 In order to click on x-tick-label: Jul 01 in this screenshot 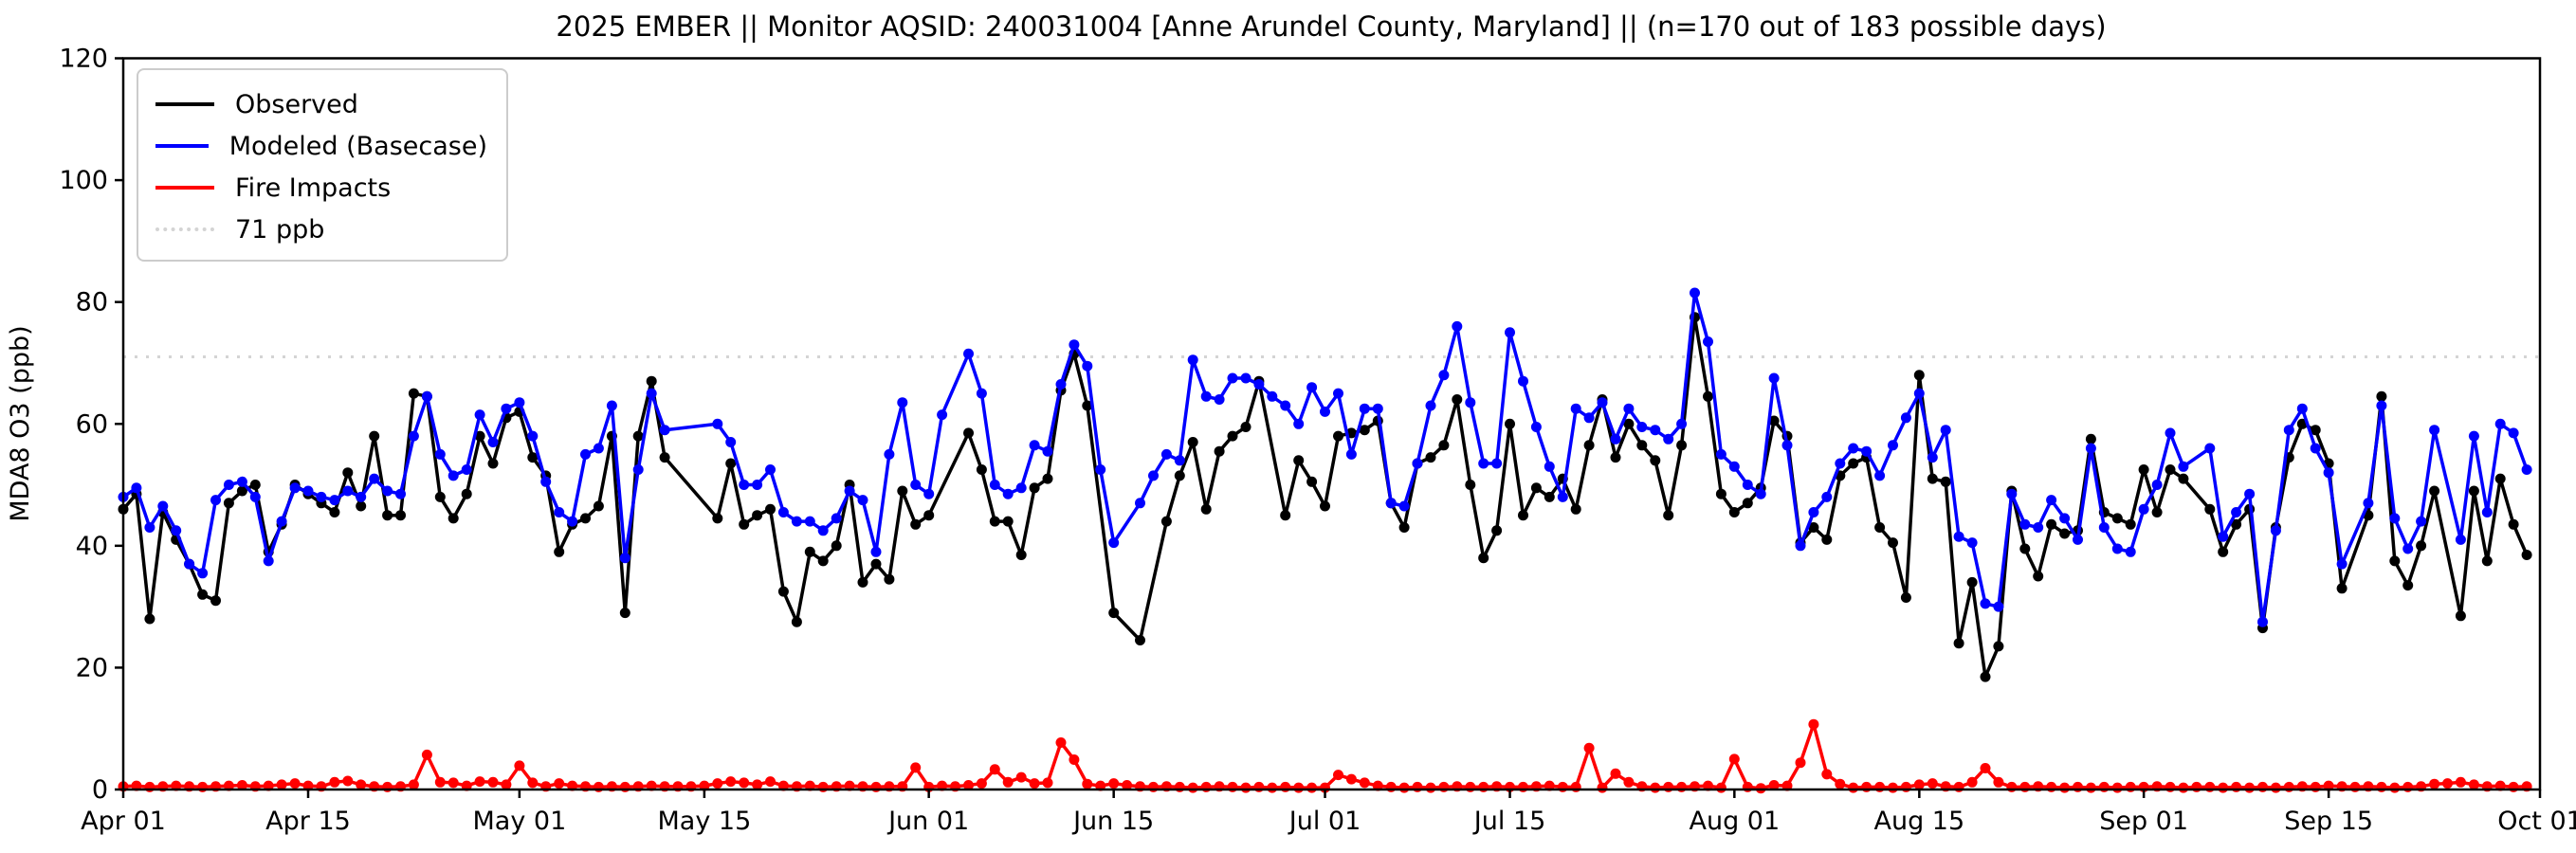, I will do `click(1324, 821)`.